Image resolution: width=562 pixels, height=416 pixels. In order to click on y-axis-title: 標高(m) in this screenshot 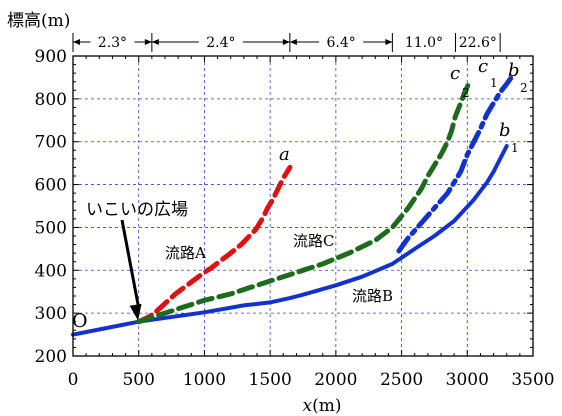, I will do `click(38, 21)`.